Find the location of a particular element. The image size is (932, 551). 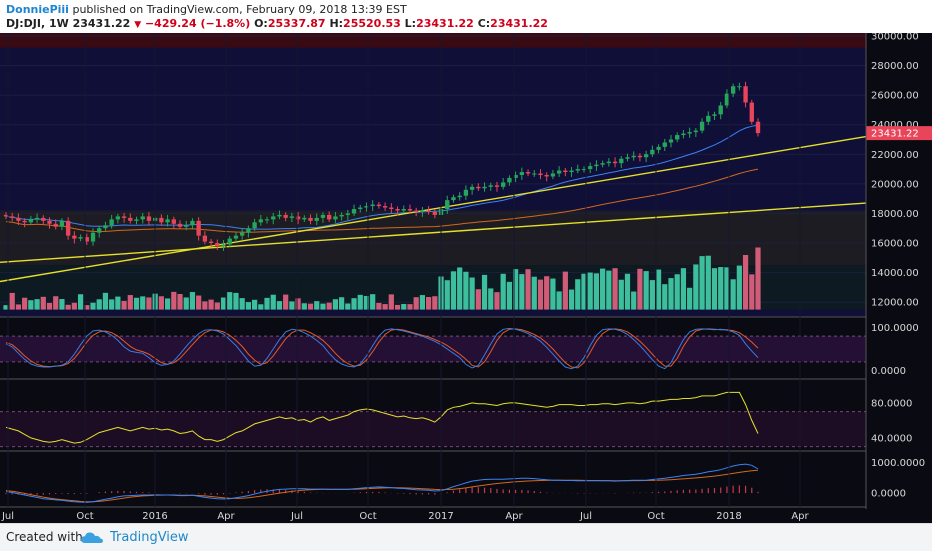

indicator-tick-label: 40.0000 is located at coordinates (891, 438).